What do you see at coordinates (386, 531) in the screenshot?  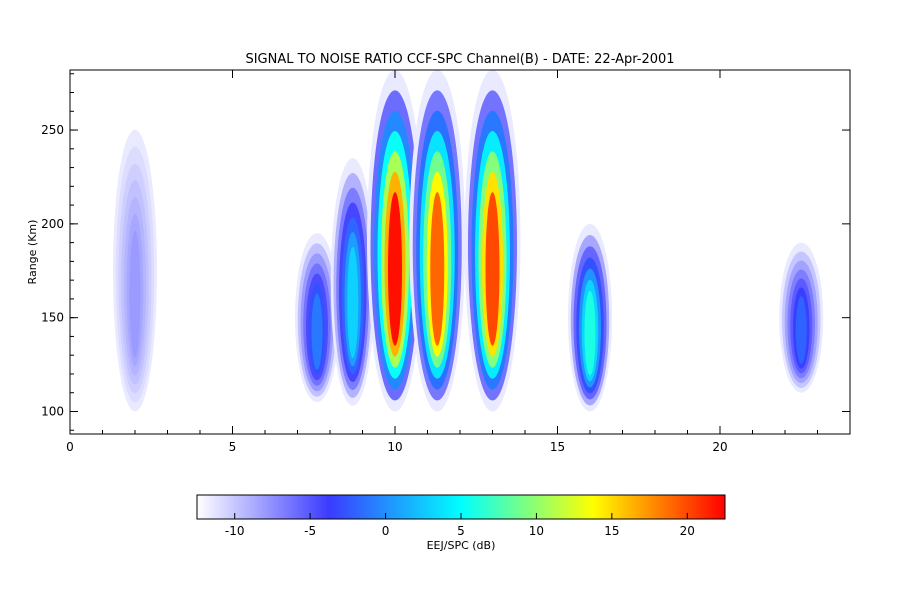 I see `colorbar-tick-label: 0` at bounding box center [386, 531].